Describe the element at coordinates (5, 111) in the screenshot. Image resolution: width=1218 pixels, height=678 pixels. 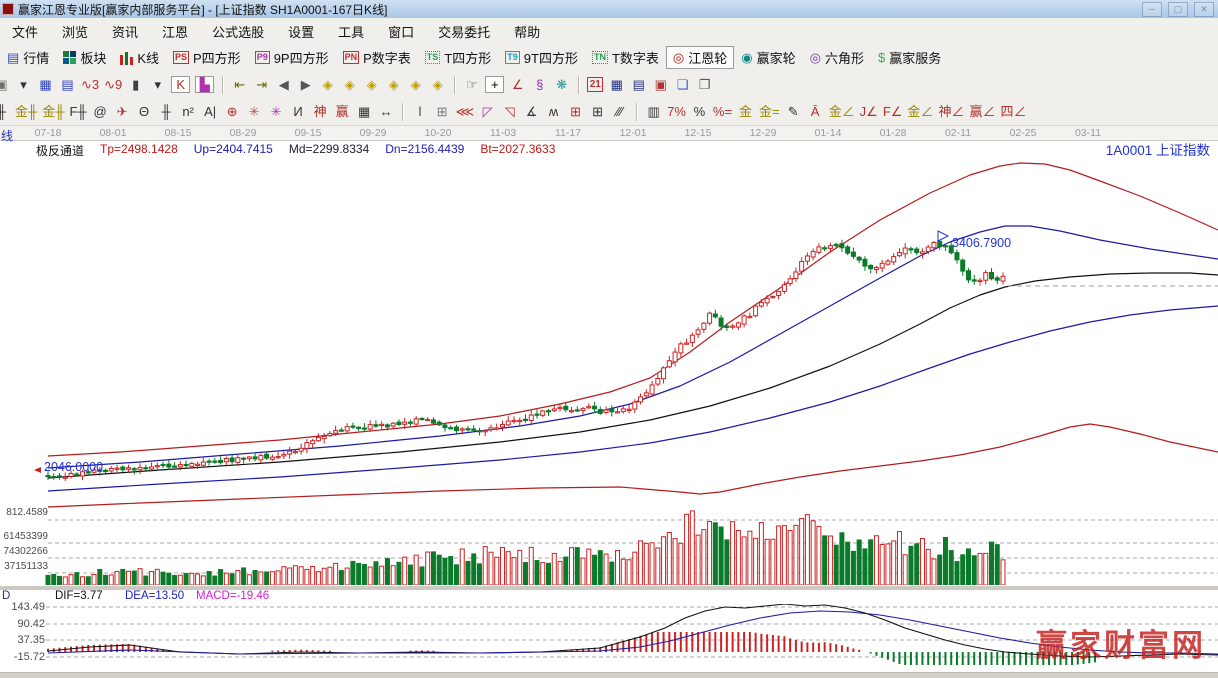
I see `gann-ruler-icon: ╫` at that location.